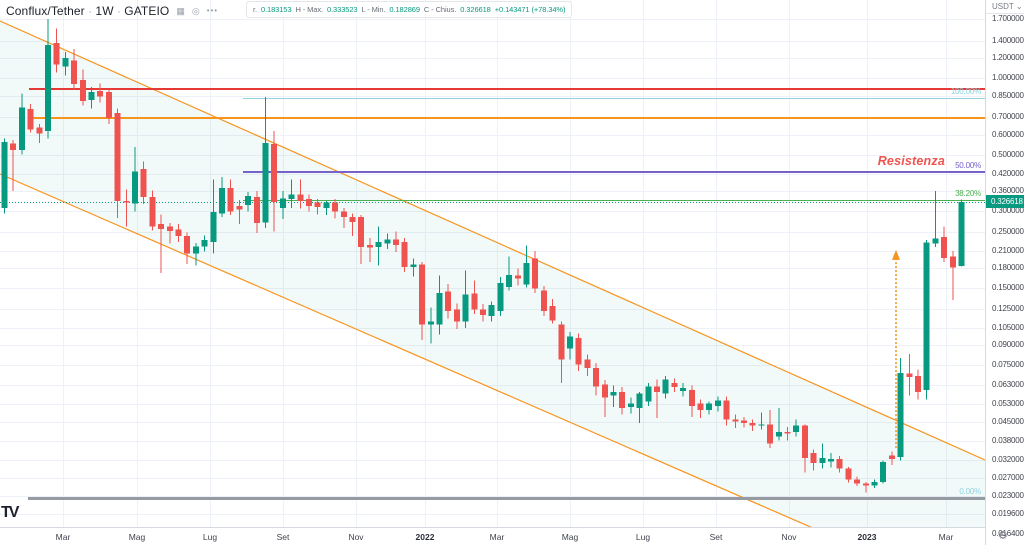 The height and width of the screenshot is (545, 1024). What do you see at coordinates (180, 11) in the screenshot?
I see `chart-style-icon: ▦` at bounding box center [180, 11].